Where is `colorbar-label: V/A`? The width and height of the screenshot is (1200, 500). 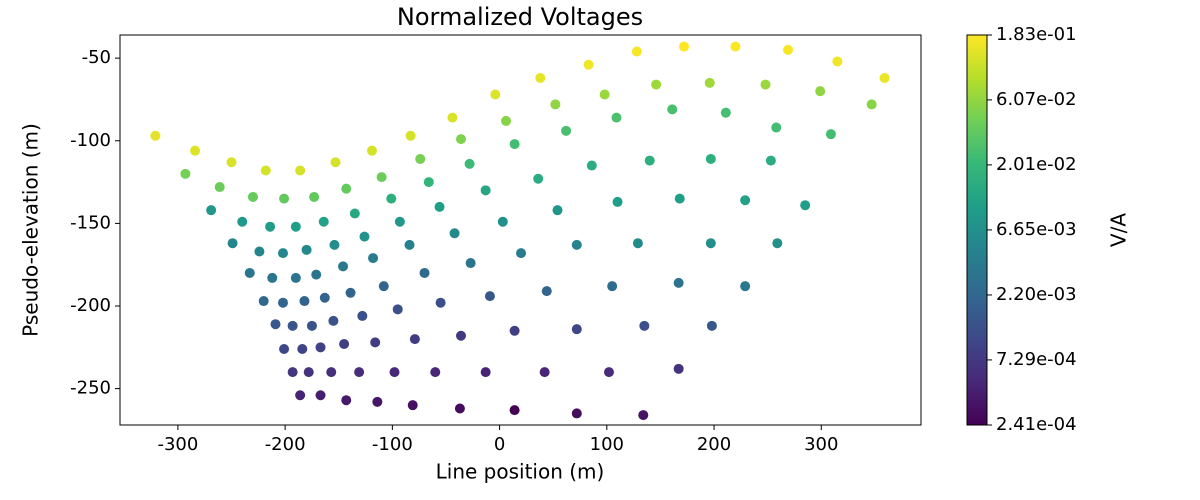
colorbar-label: V/A is located at coordinates (1119, 230).